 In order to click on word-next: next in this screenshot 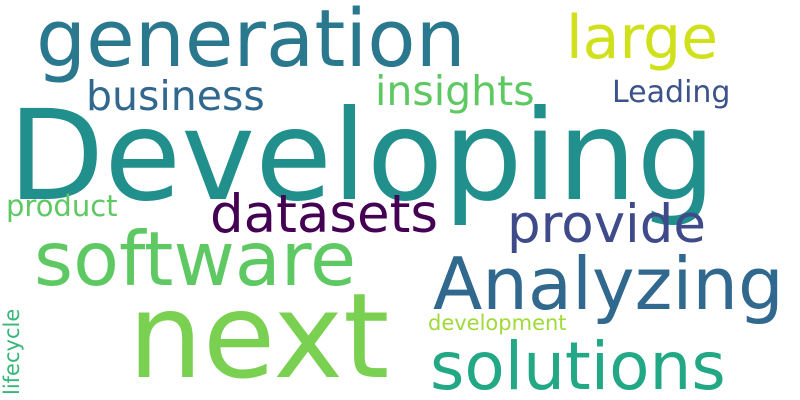, I will do `click(259, 333)`.